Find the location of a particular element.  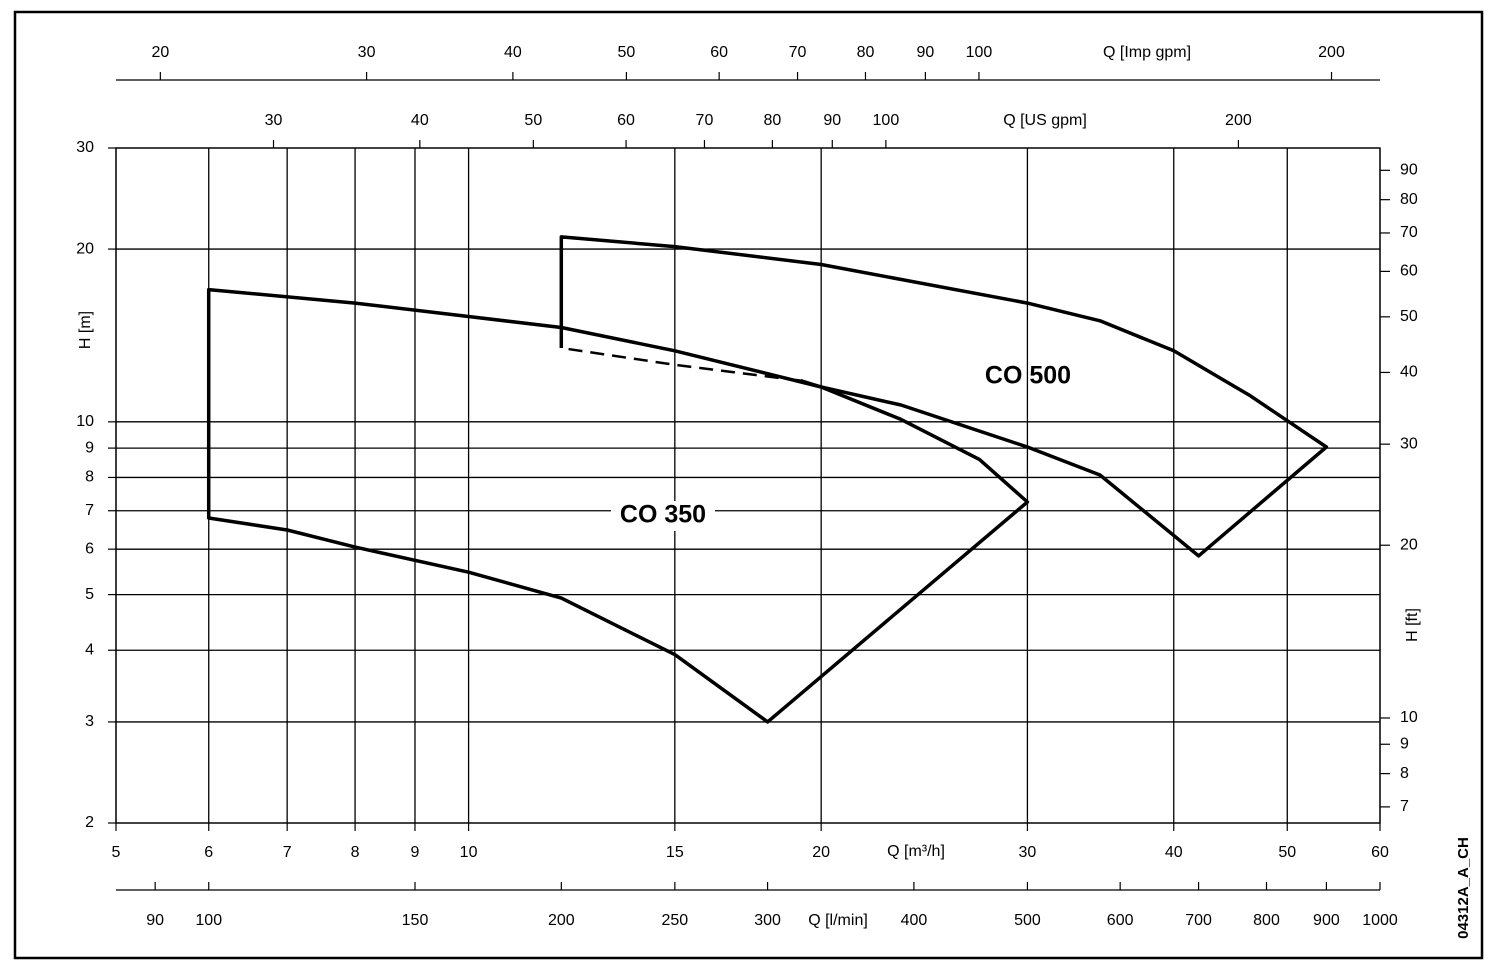

us_axis-tick-label: 100 is located at coordinates (886, 120).